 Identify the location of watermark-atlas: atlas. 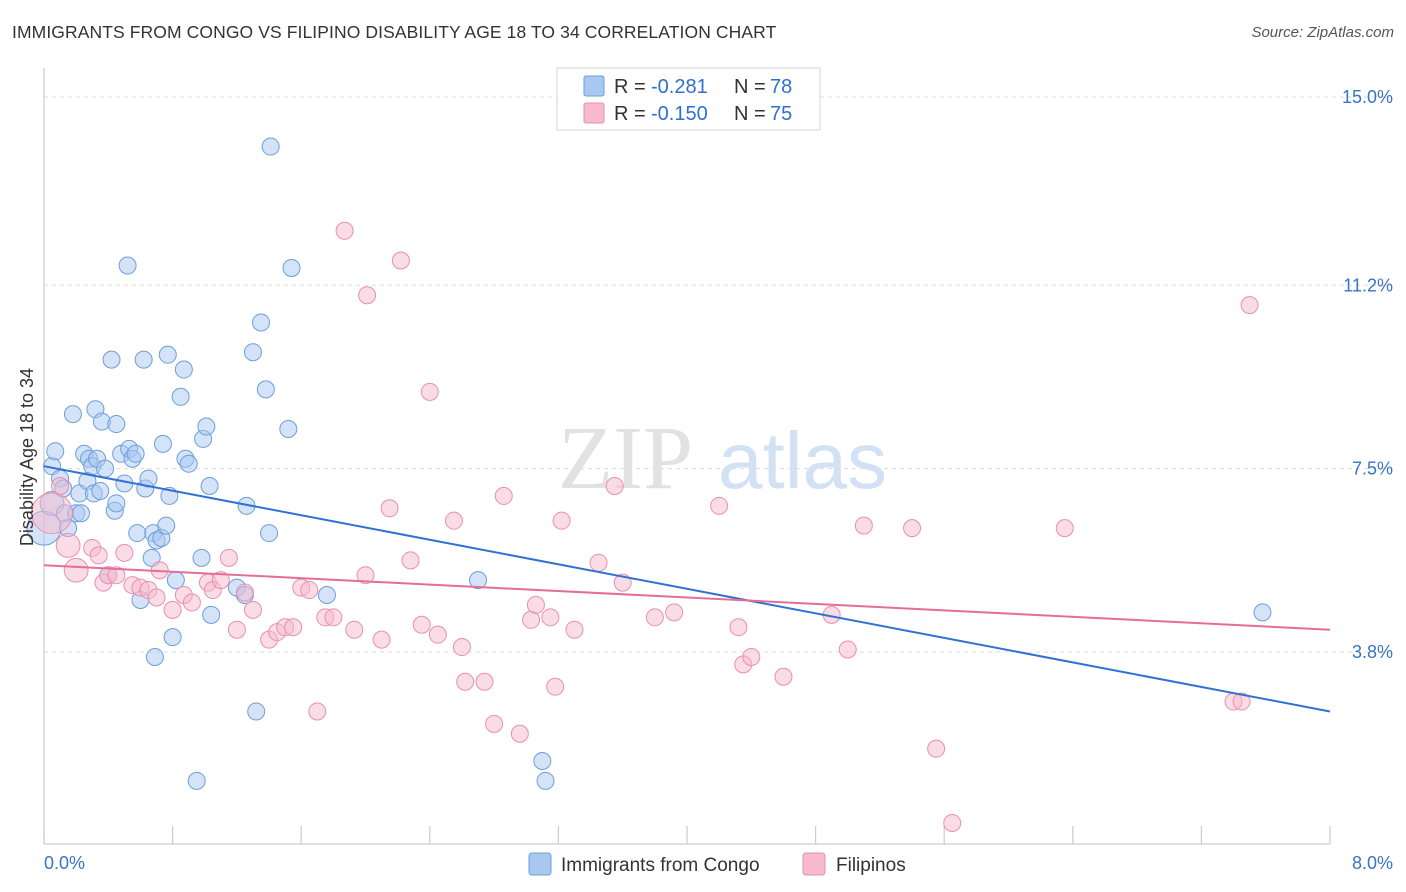
(802, 460).